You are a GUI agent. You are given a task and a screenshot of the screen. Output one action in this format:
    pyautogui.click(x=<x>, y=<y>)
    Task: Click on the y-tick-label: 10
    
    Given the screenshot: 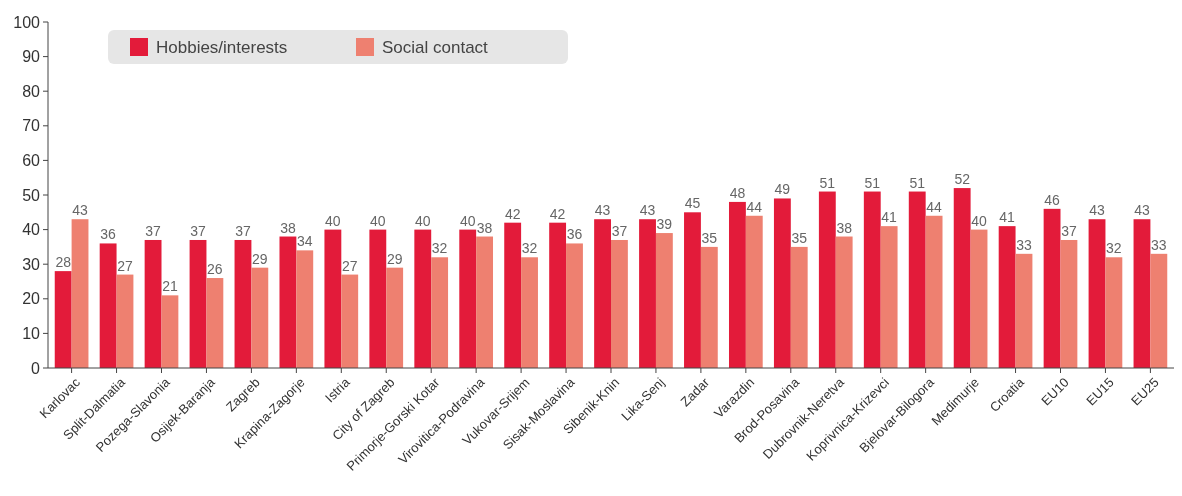 What is the action you would take?
    pyautogui.click(x=31, y=333)
    